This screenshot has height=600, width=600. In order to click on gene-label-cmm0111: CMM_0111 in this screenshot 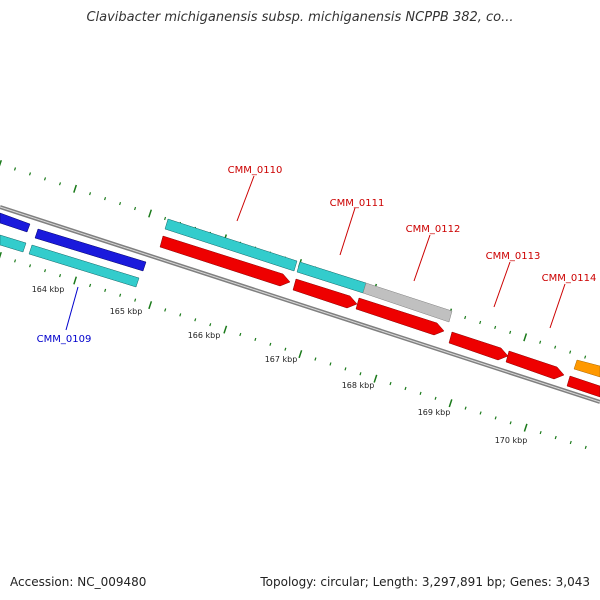, I will do `click(357, 203)`.